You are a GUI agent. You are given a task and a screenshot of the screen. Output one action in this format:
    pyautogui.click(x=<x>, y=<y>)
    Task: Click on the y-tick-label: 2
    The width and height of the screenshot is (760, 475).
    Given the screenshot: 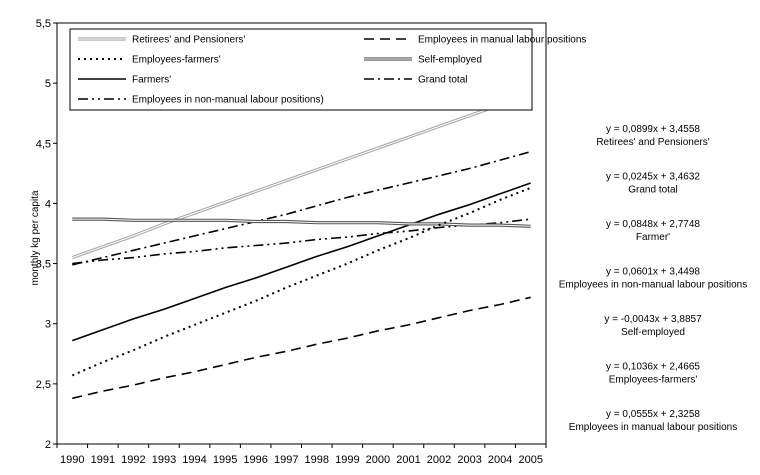 What is the action you would take?
    pyautogui.click(x=48, y=445)
    